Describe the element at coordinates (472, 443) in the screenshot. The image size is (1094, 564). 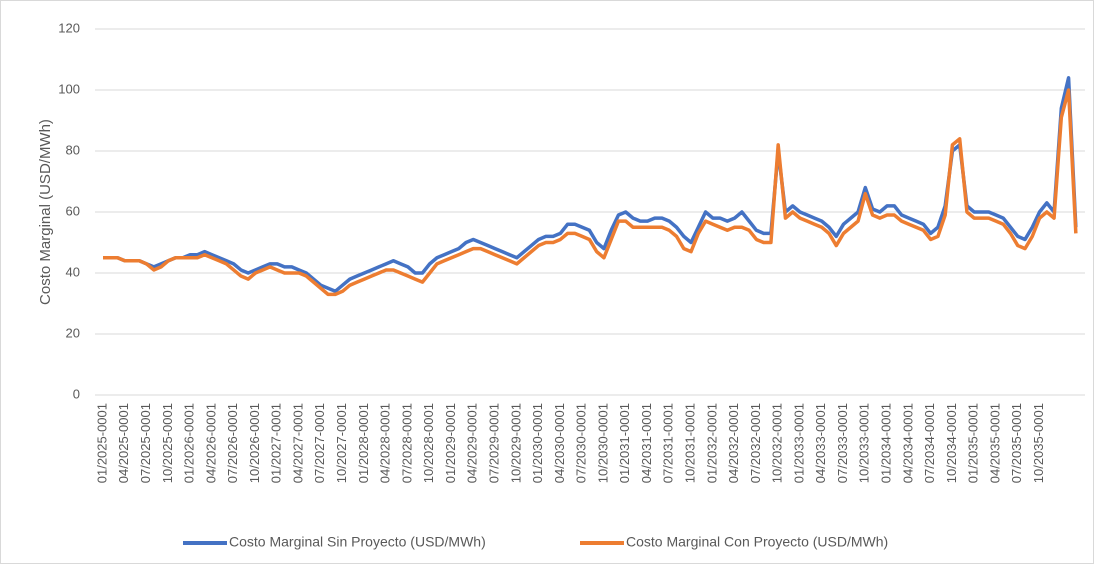
I see `x-tick-label: 04/2029-0001` at that location.